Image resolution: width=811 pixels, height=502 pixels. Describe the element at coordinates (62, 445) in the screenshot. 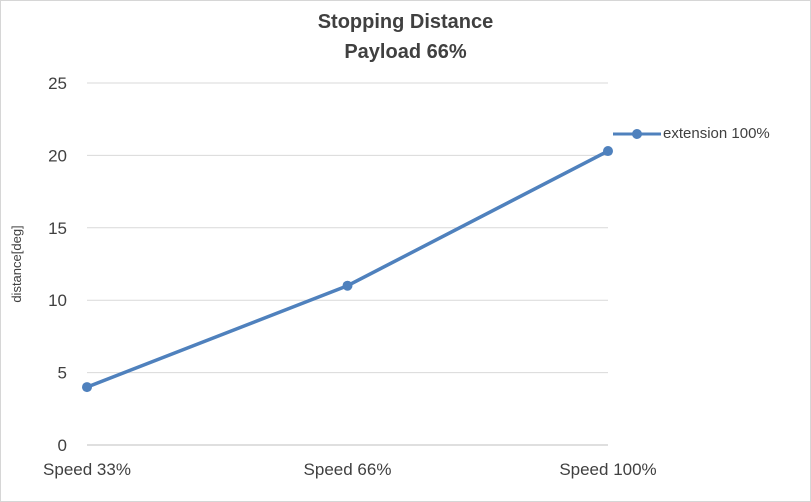

I see `y-tick-label: 0` at that location.